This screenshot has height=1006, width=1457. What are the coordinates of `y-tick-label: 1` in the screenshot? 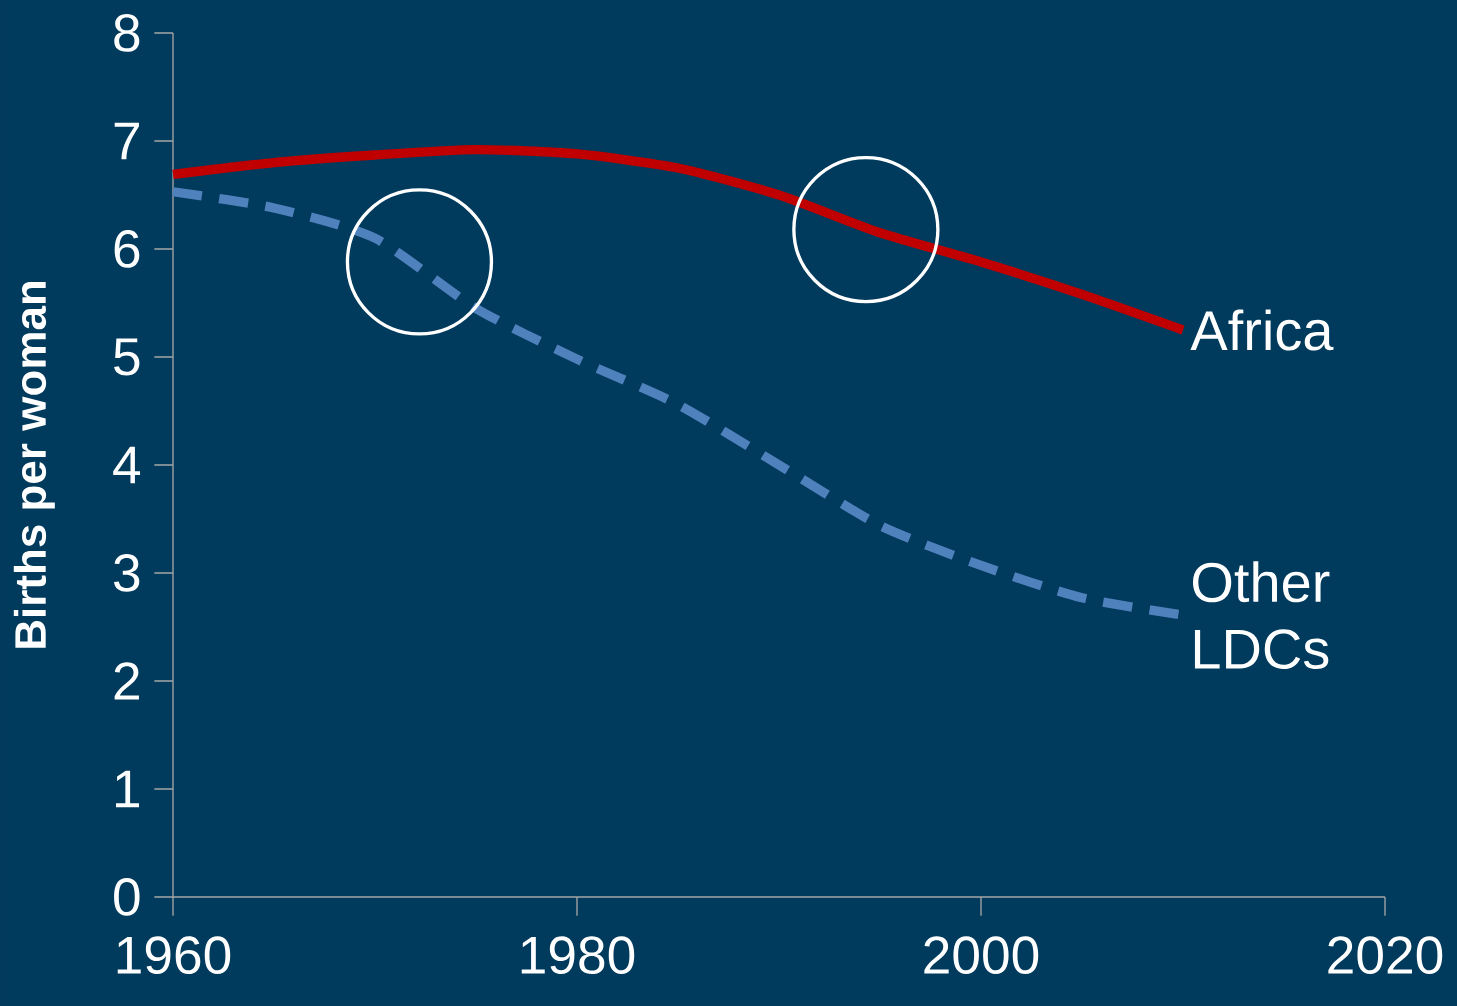 It's located at (128, 789).